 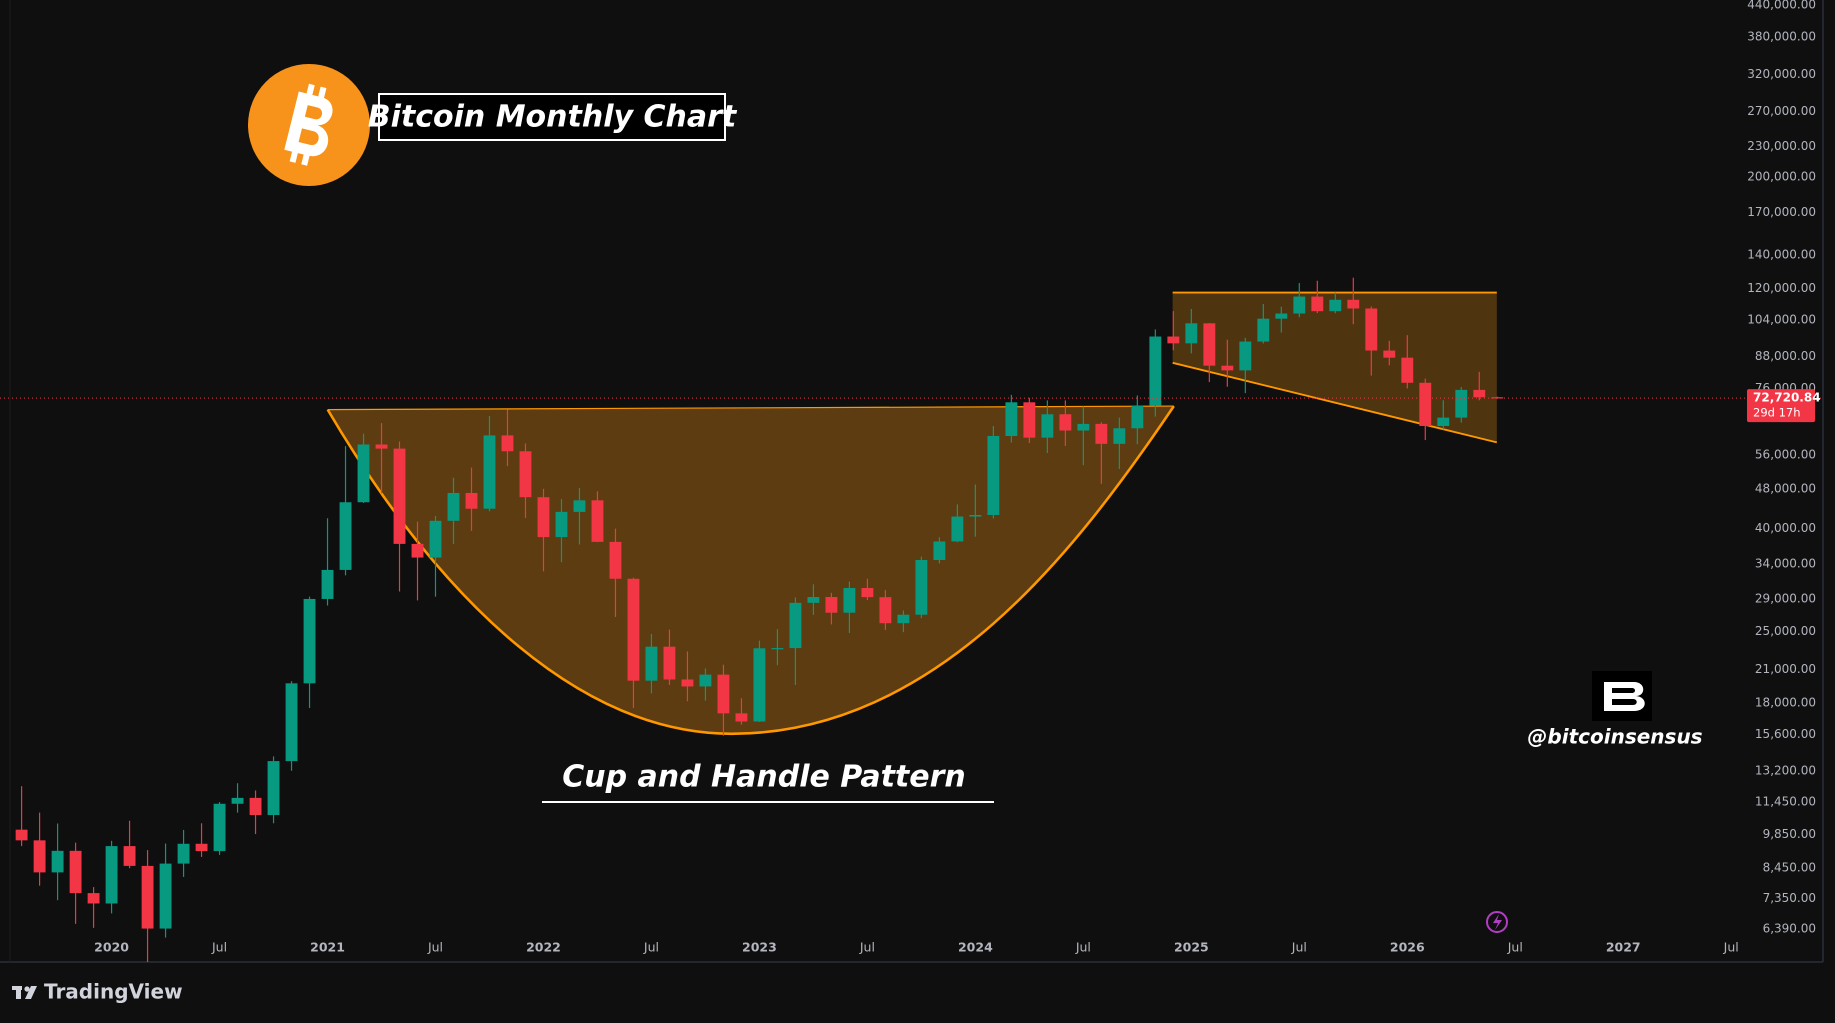 What do you see at coordinates (1785, 801) in the screenshot?
I see `y-tick-label: 11,450.00` at bounding box center [1785, 801].